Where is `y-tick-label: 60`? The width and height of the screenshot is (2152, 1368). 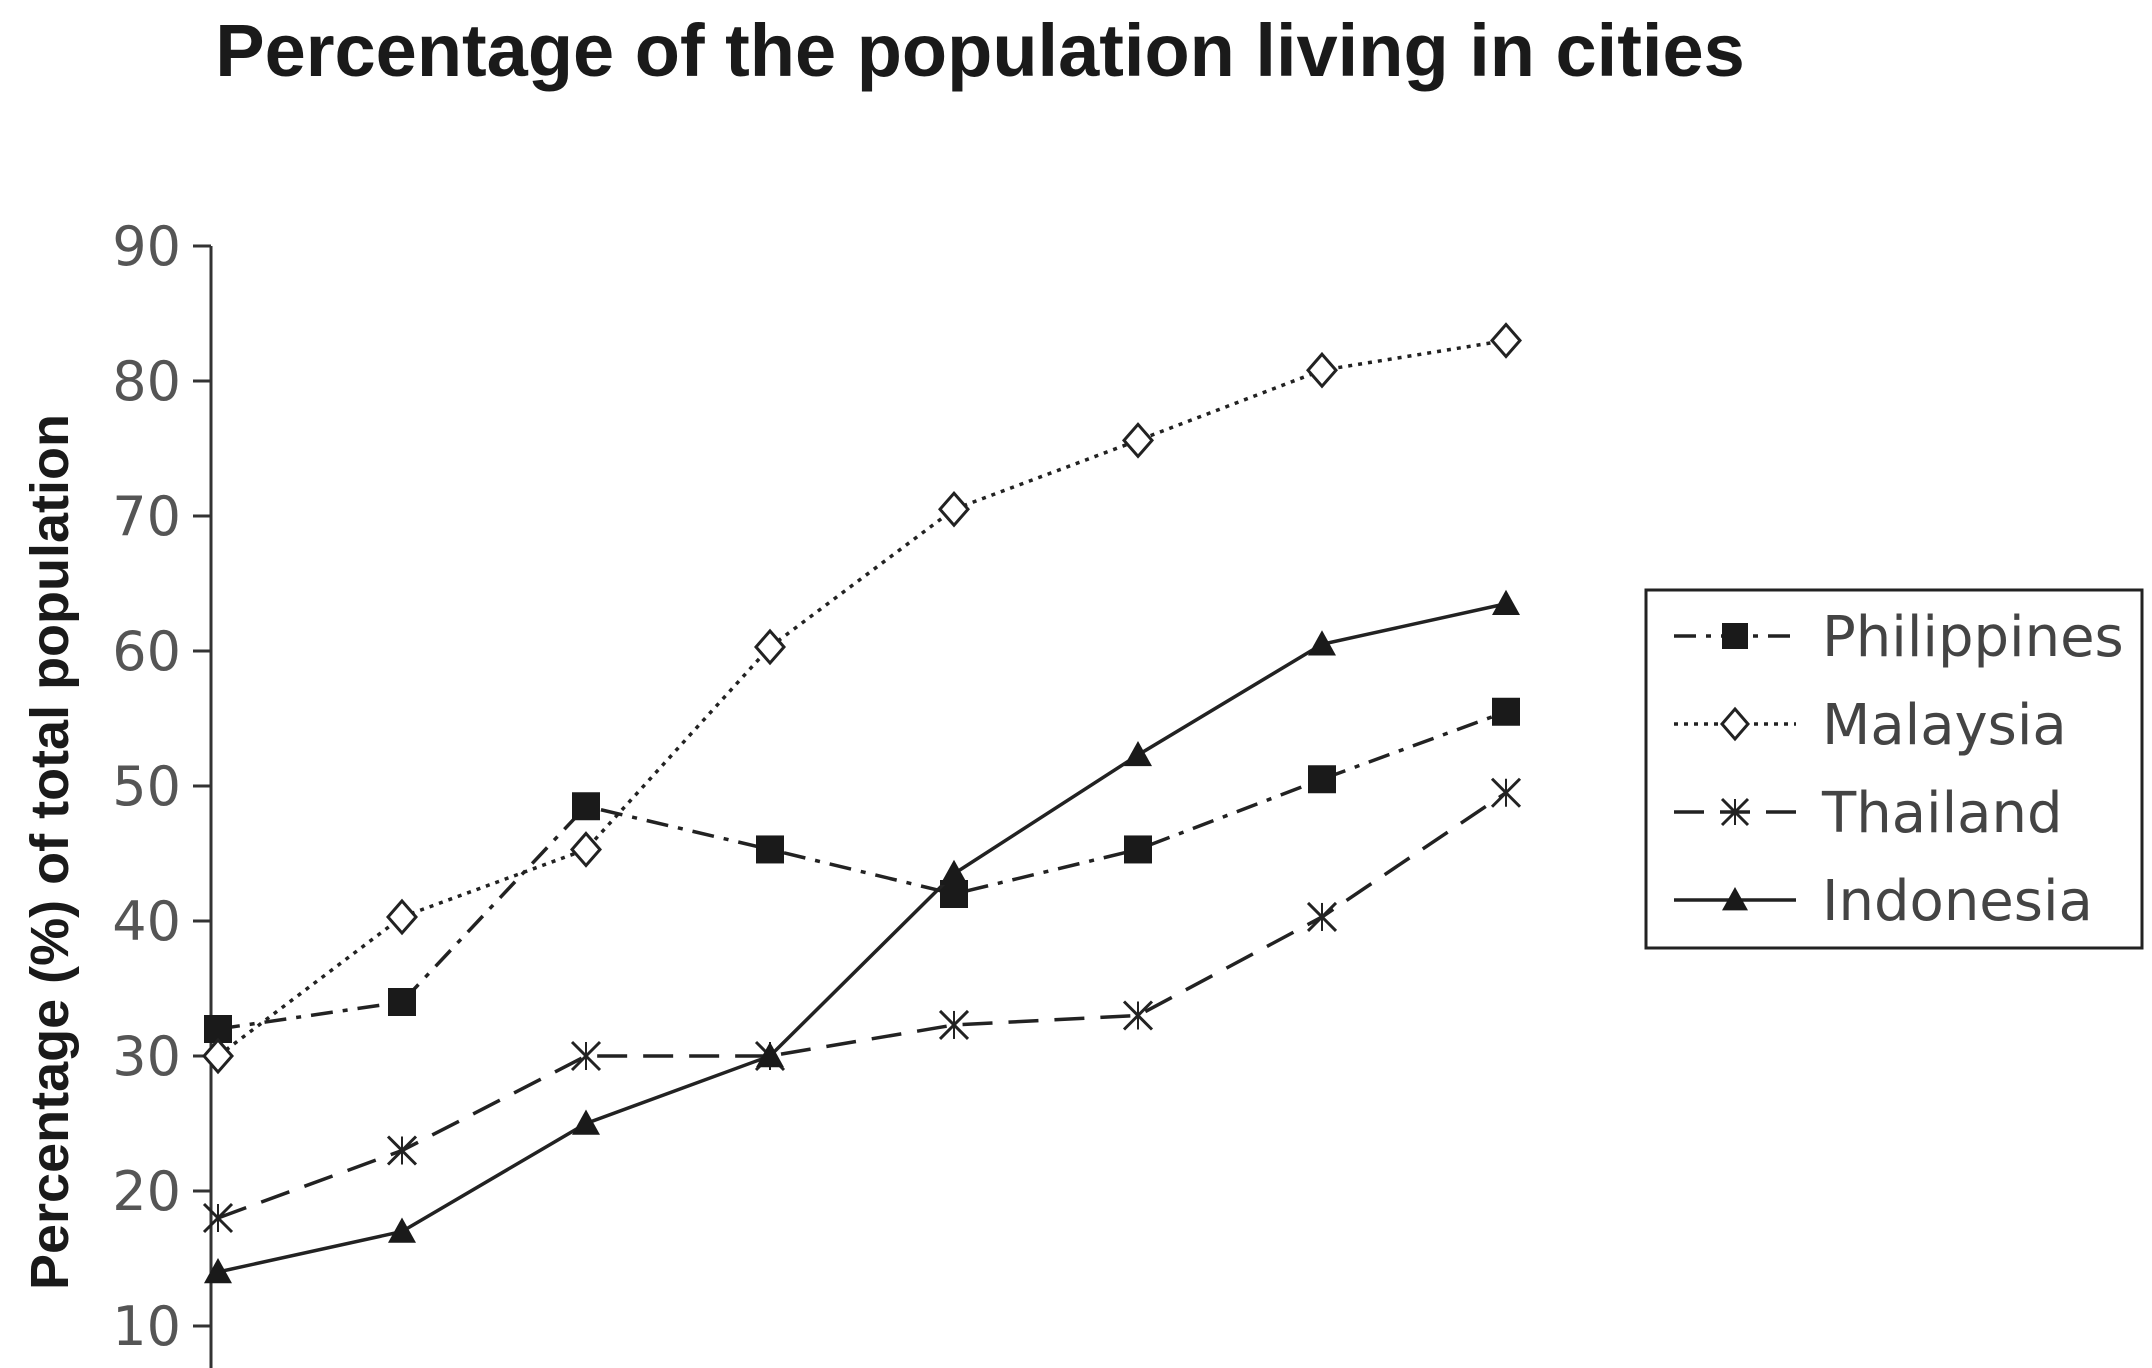 y-tick-label: 60 is located at coordinates (146, 651).